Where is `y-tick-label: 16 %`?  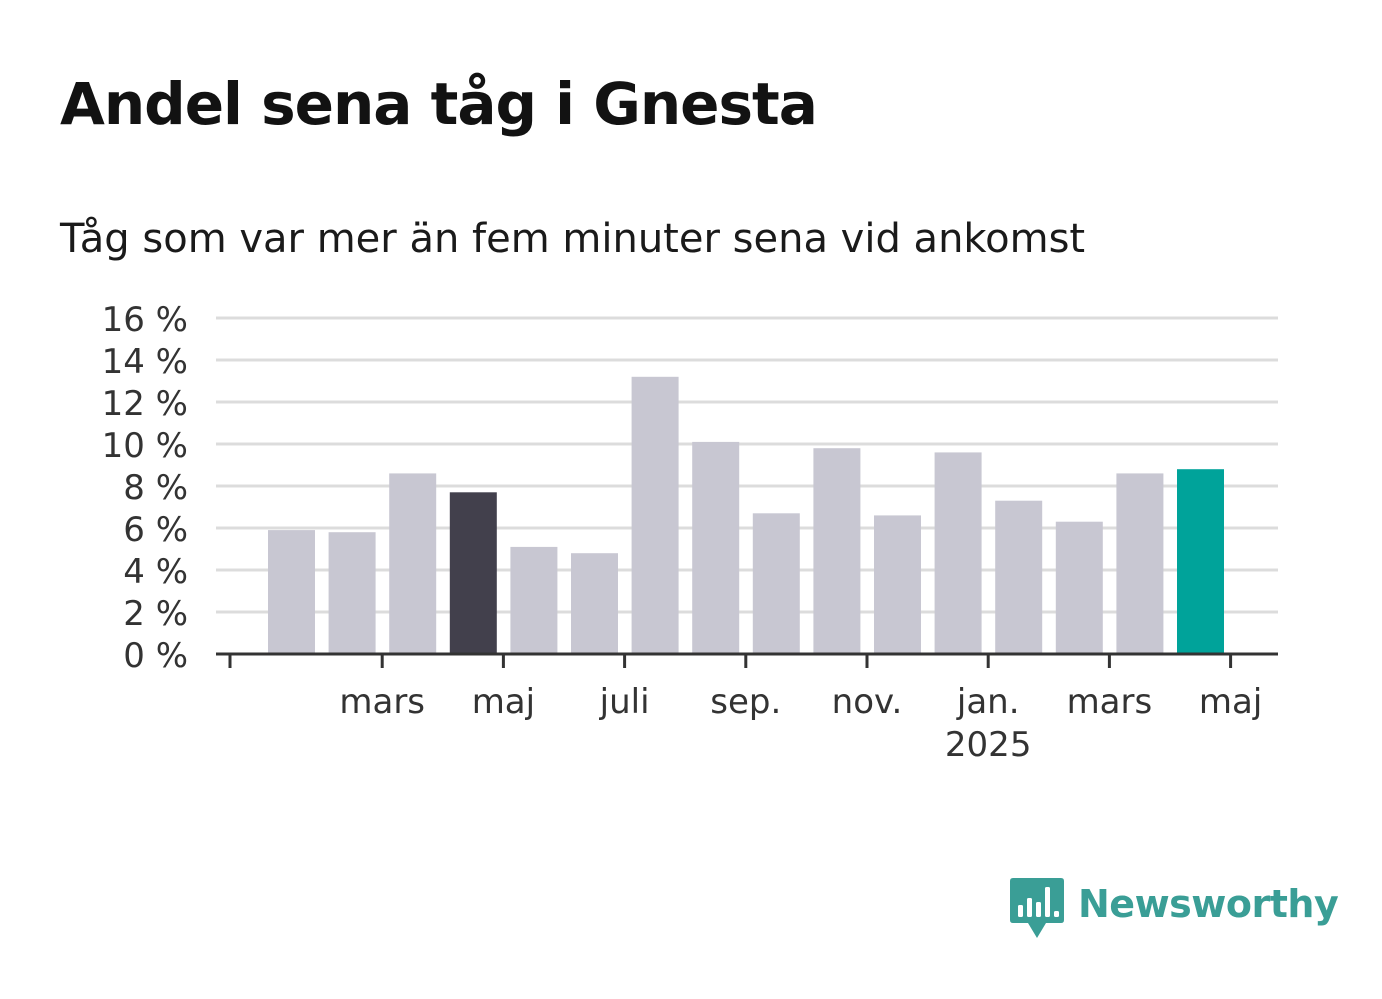 y-tick-label: 16 % is located at coordinates (145, 320).